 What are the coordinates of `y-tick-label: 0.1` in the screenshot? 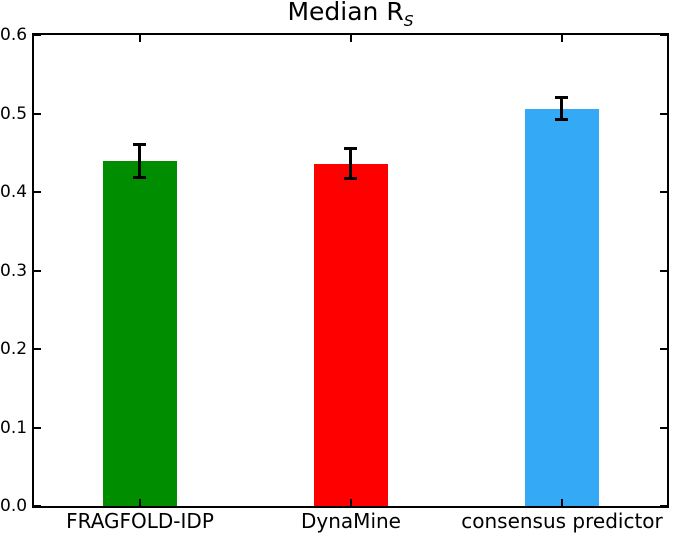 It's located at (14, 428).